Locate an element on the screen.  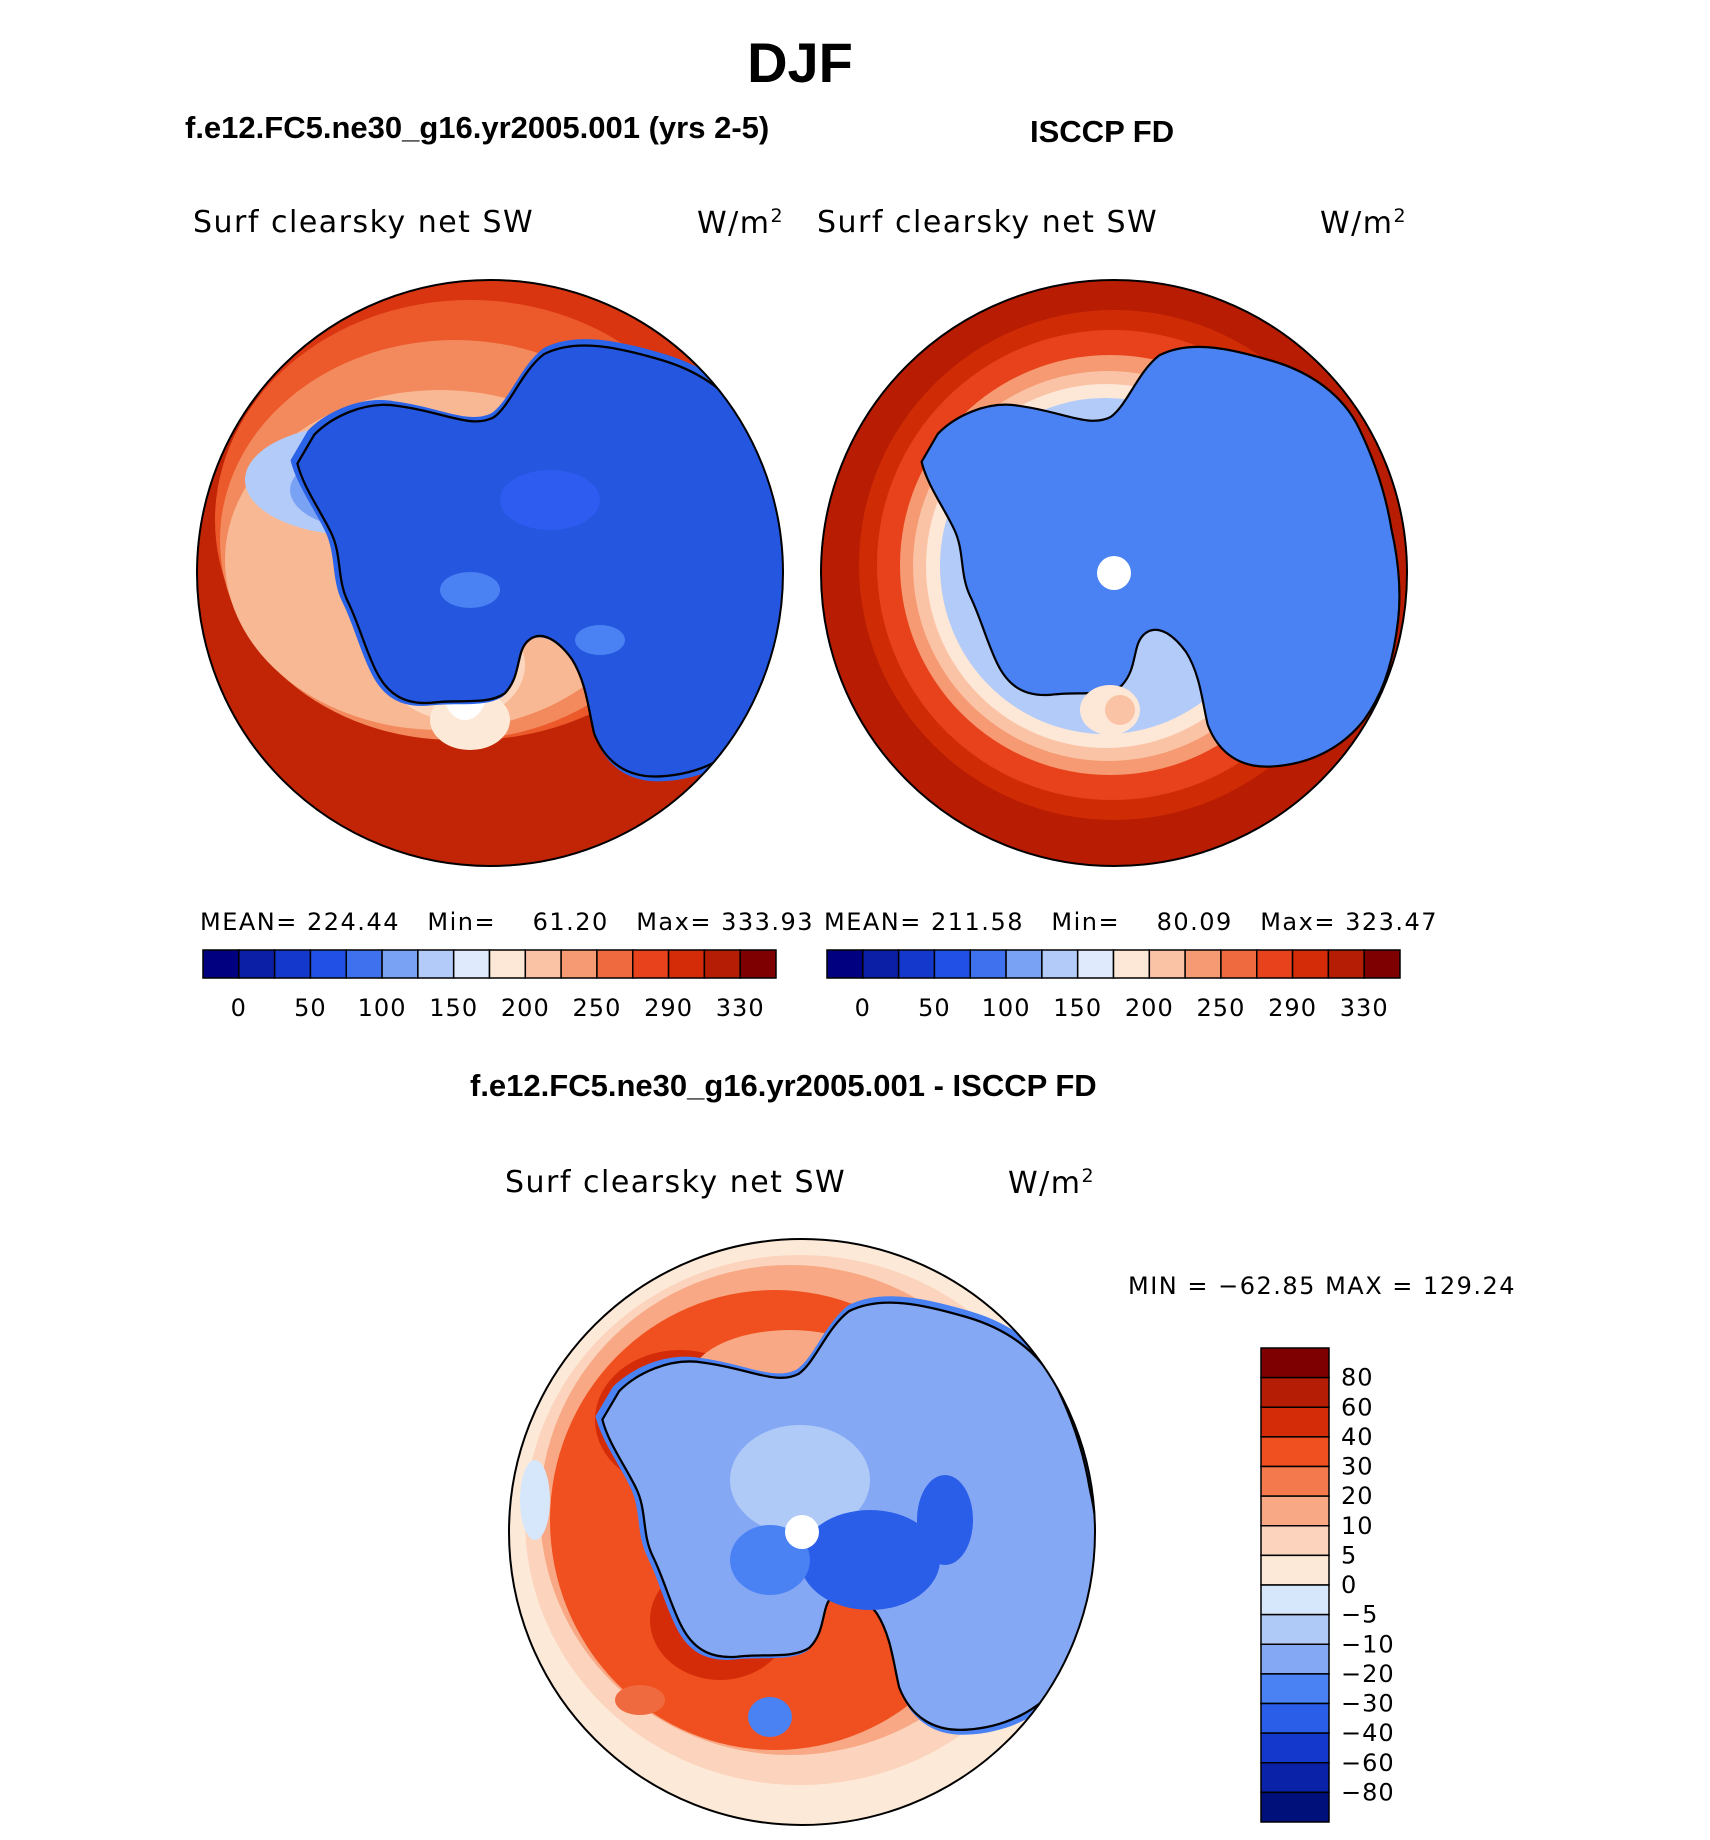
model-colorbar-tick-label: 200 is located at coordinates (525, 1008).